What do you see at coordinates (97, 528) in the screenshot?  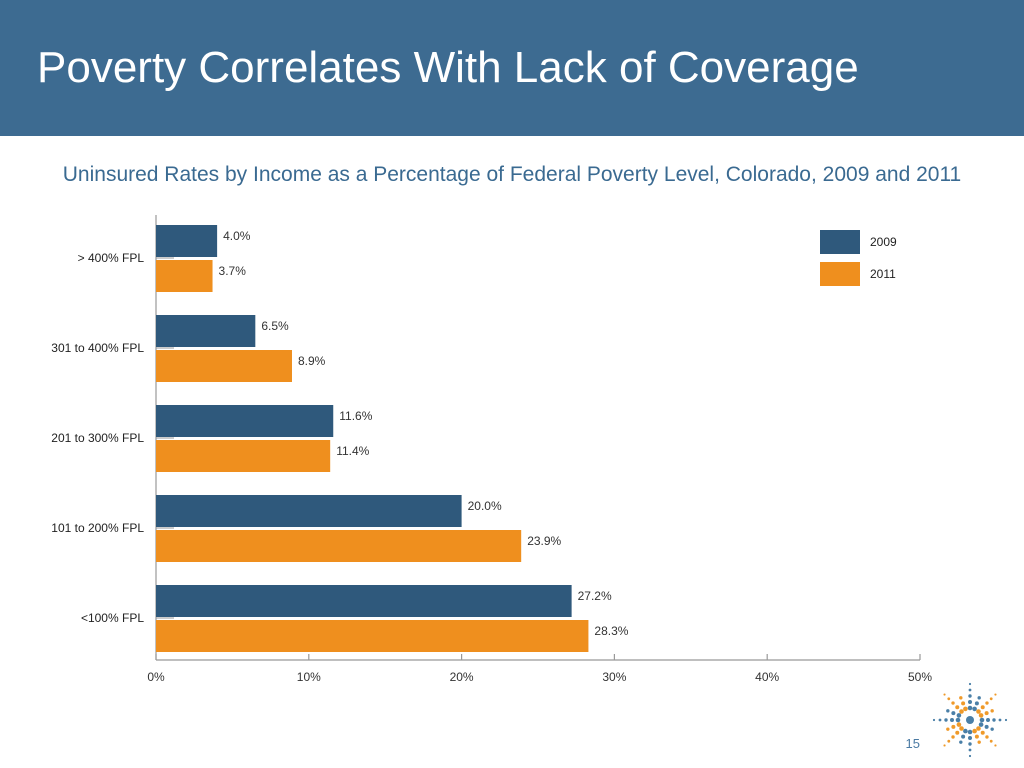 I see `category-label: 101 to 200% FPL` at bounding box center [97, 528].